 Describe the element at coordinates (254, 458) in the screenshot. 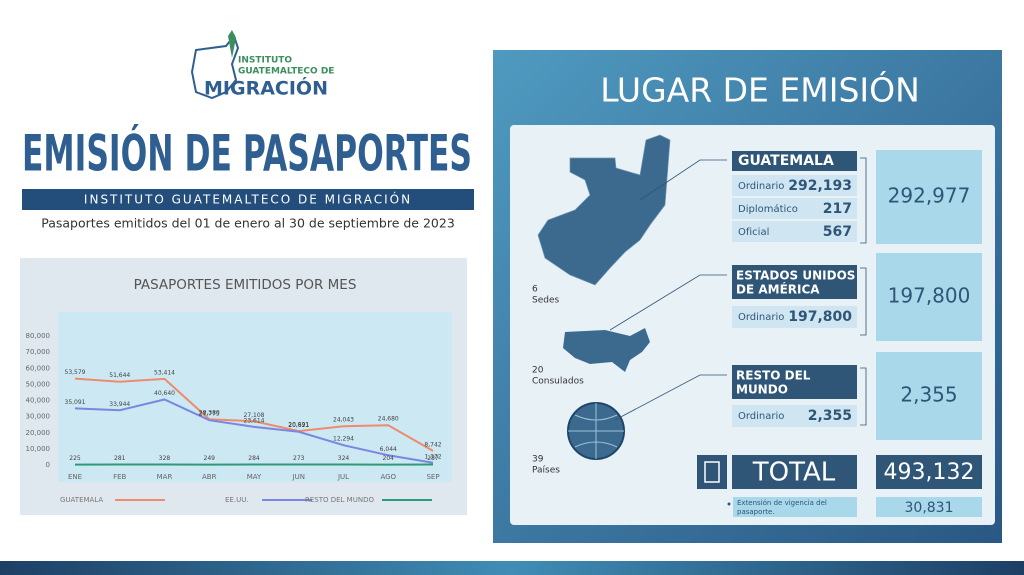

I see `data-label: 284` at that location.